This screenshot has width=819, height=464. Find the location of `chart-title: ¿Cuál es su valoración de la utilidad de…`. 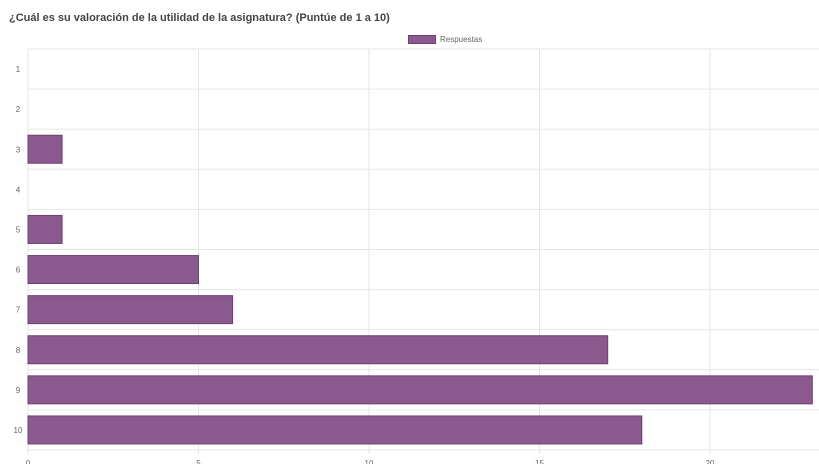

chart-title: ¿Cuál es su valoración de la utilidad de… is located at coordinates (199, 18).